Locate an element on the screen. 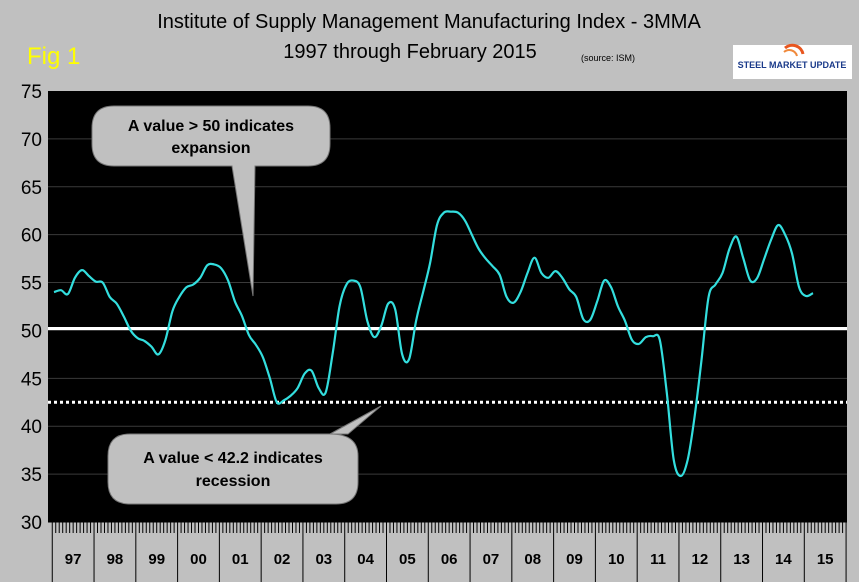 The height and width of the screenshot is (582, 859). callout-recession: A value < 42.2 indicates recession is located at coordinates (244, 455).